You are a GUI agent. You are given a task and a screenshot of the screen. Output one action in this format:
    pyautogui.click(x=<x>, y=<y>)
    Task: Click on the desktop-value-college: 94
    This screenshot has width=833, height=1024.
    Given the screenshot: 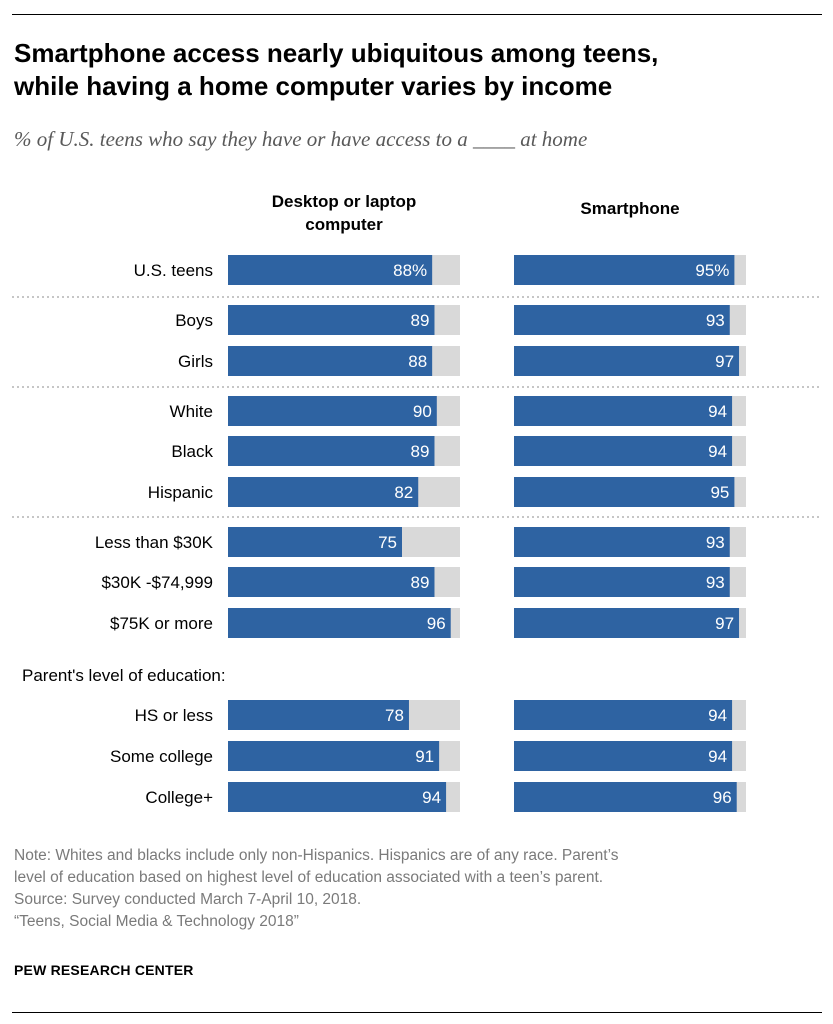 What is the action you would take?
    pyautogui.click(x=431, y=797)
    